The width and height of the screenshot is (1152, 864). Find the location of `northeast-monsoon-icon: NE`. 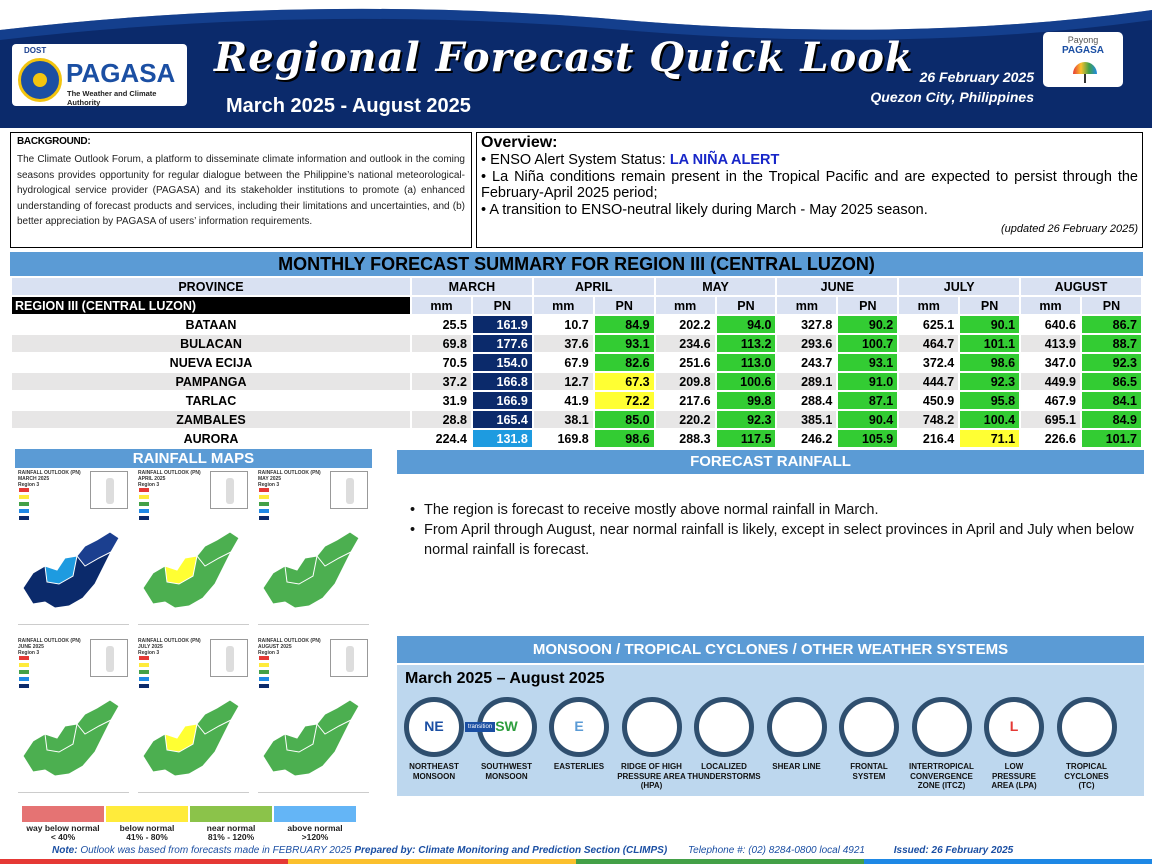

northeast-monsoon-icon: NE is located at coordinates (434, 727).